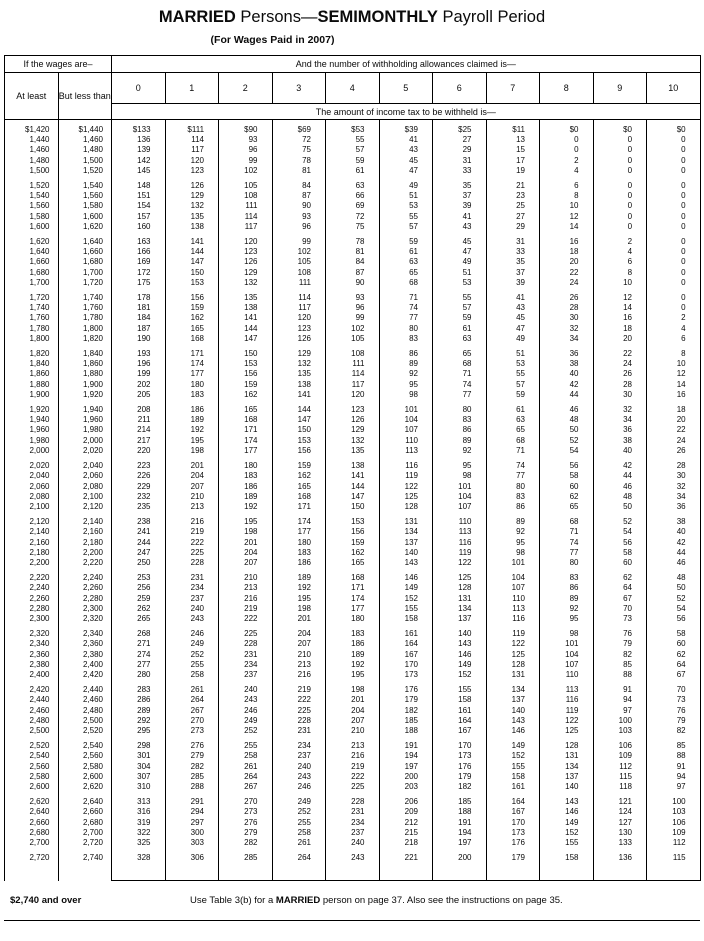 The height and width of the screenshot is (941, 704). What do you see at coordinates (513, 563) in the screenshot?
I see `tax-value-cell: 101` at bounding box center [513, 563].